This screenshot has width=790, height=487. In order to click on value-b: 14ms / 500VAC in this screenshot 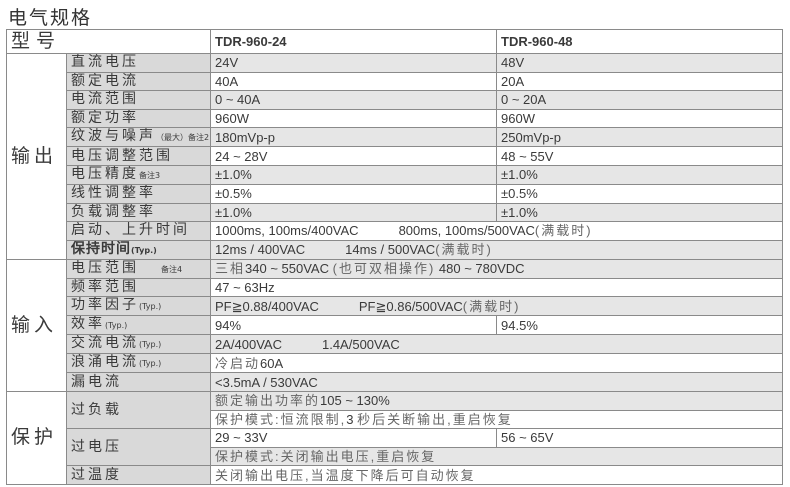, I will do `click(390, 250)`.